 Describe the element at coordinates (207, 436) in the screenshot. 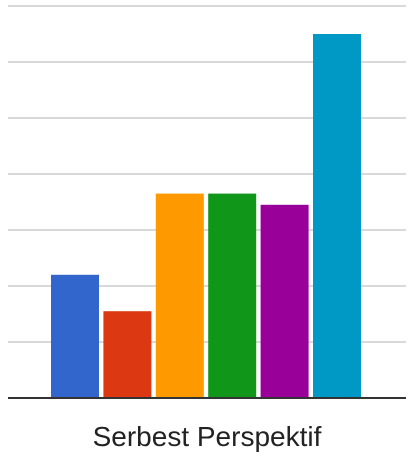

I see `category-label: Serbest Perspektif` at that location.